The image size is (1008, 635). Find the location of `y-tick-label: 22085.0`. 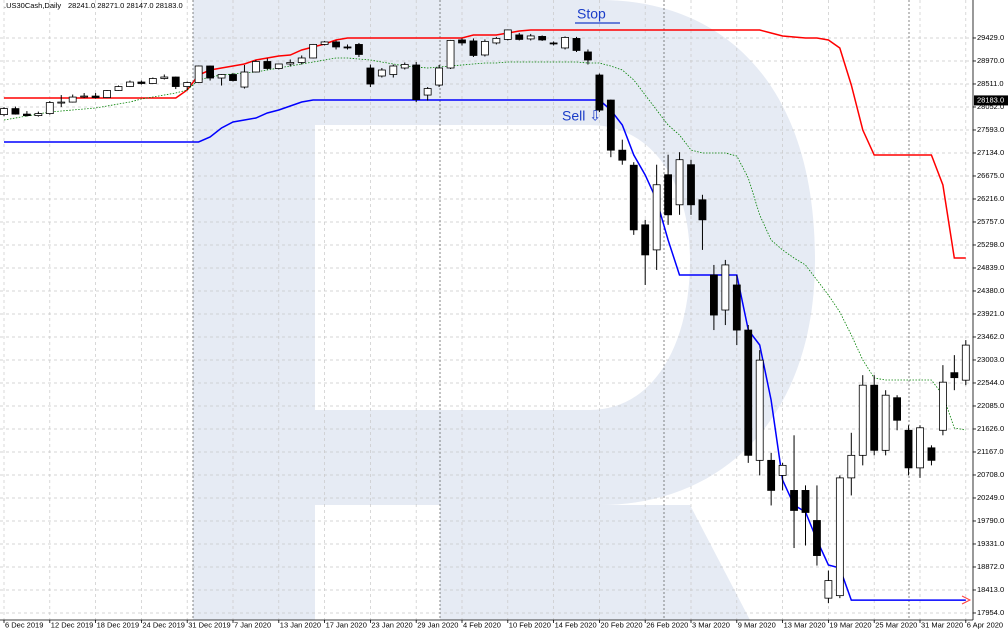

y-tick-label: 22085.0 is located at coordinates (990, 405).